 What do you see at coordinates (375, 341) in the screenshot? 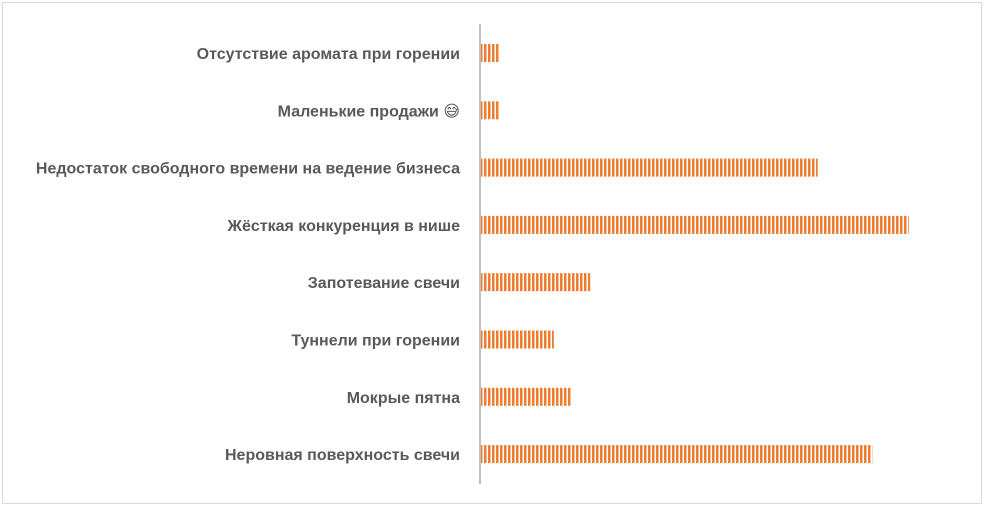
I see `category-label-5: Туннели при горении` at bounding box center [375, 341].